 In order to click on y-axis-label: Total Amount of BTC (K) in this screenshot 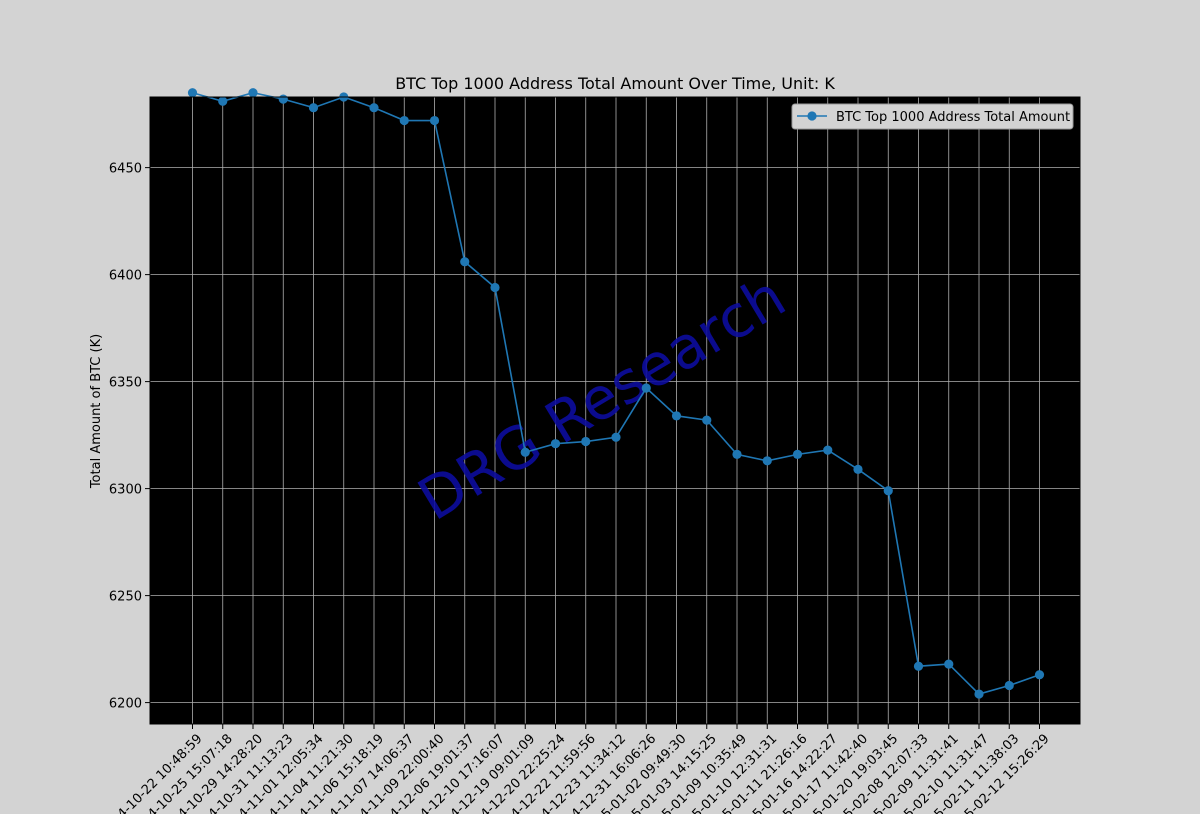, I will do `click(96, 411)`.